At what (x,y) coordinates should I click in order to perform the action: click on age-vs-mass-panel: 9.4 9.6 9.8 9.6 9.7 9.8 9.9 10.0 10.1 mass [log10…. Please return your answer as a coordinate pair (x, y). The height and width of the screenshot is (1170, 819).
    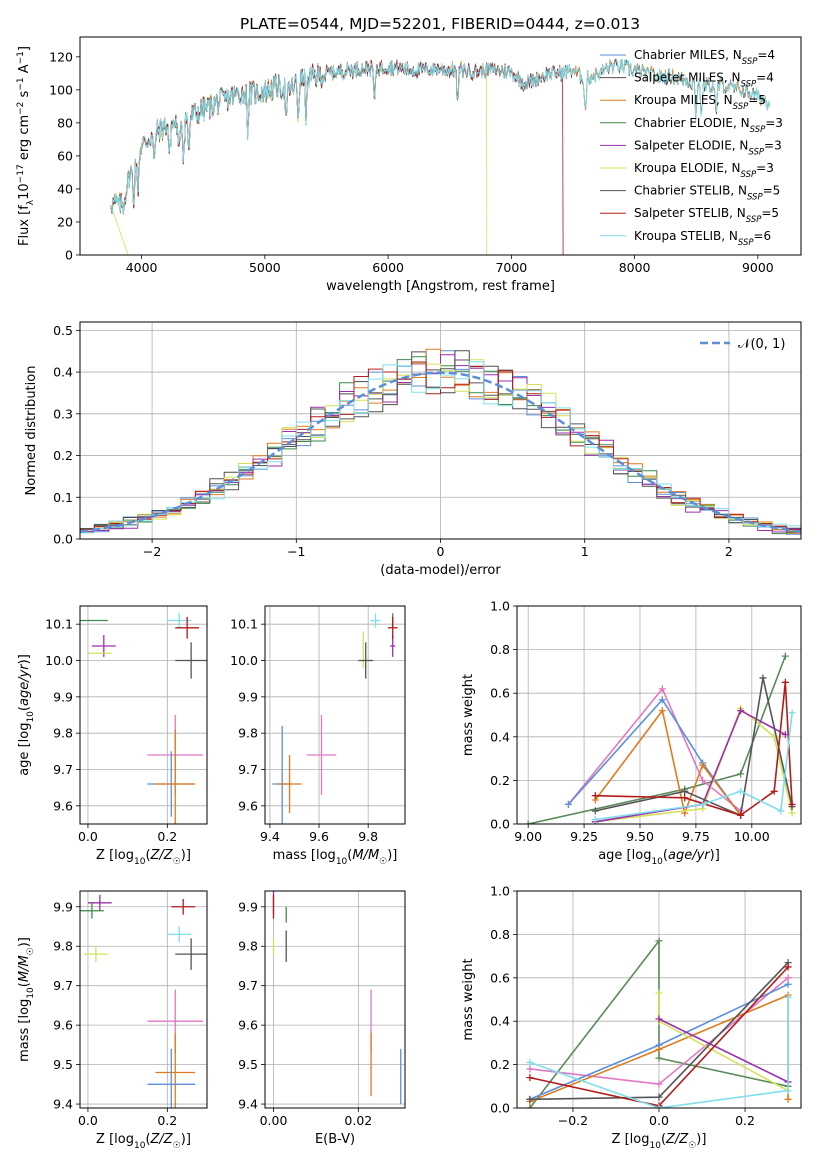
    Looking at the image, I should click on (318, 736).